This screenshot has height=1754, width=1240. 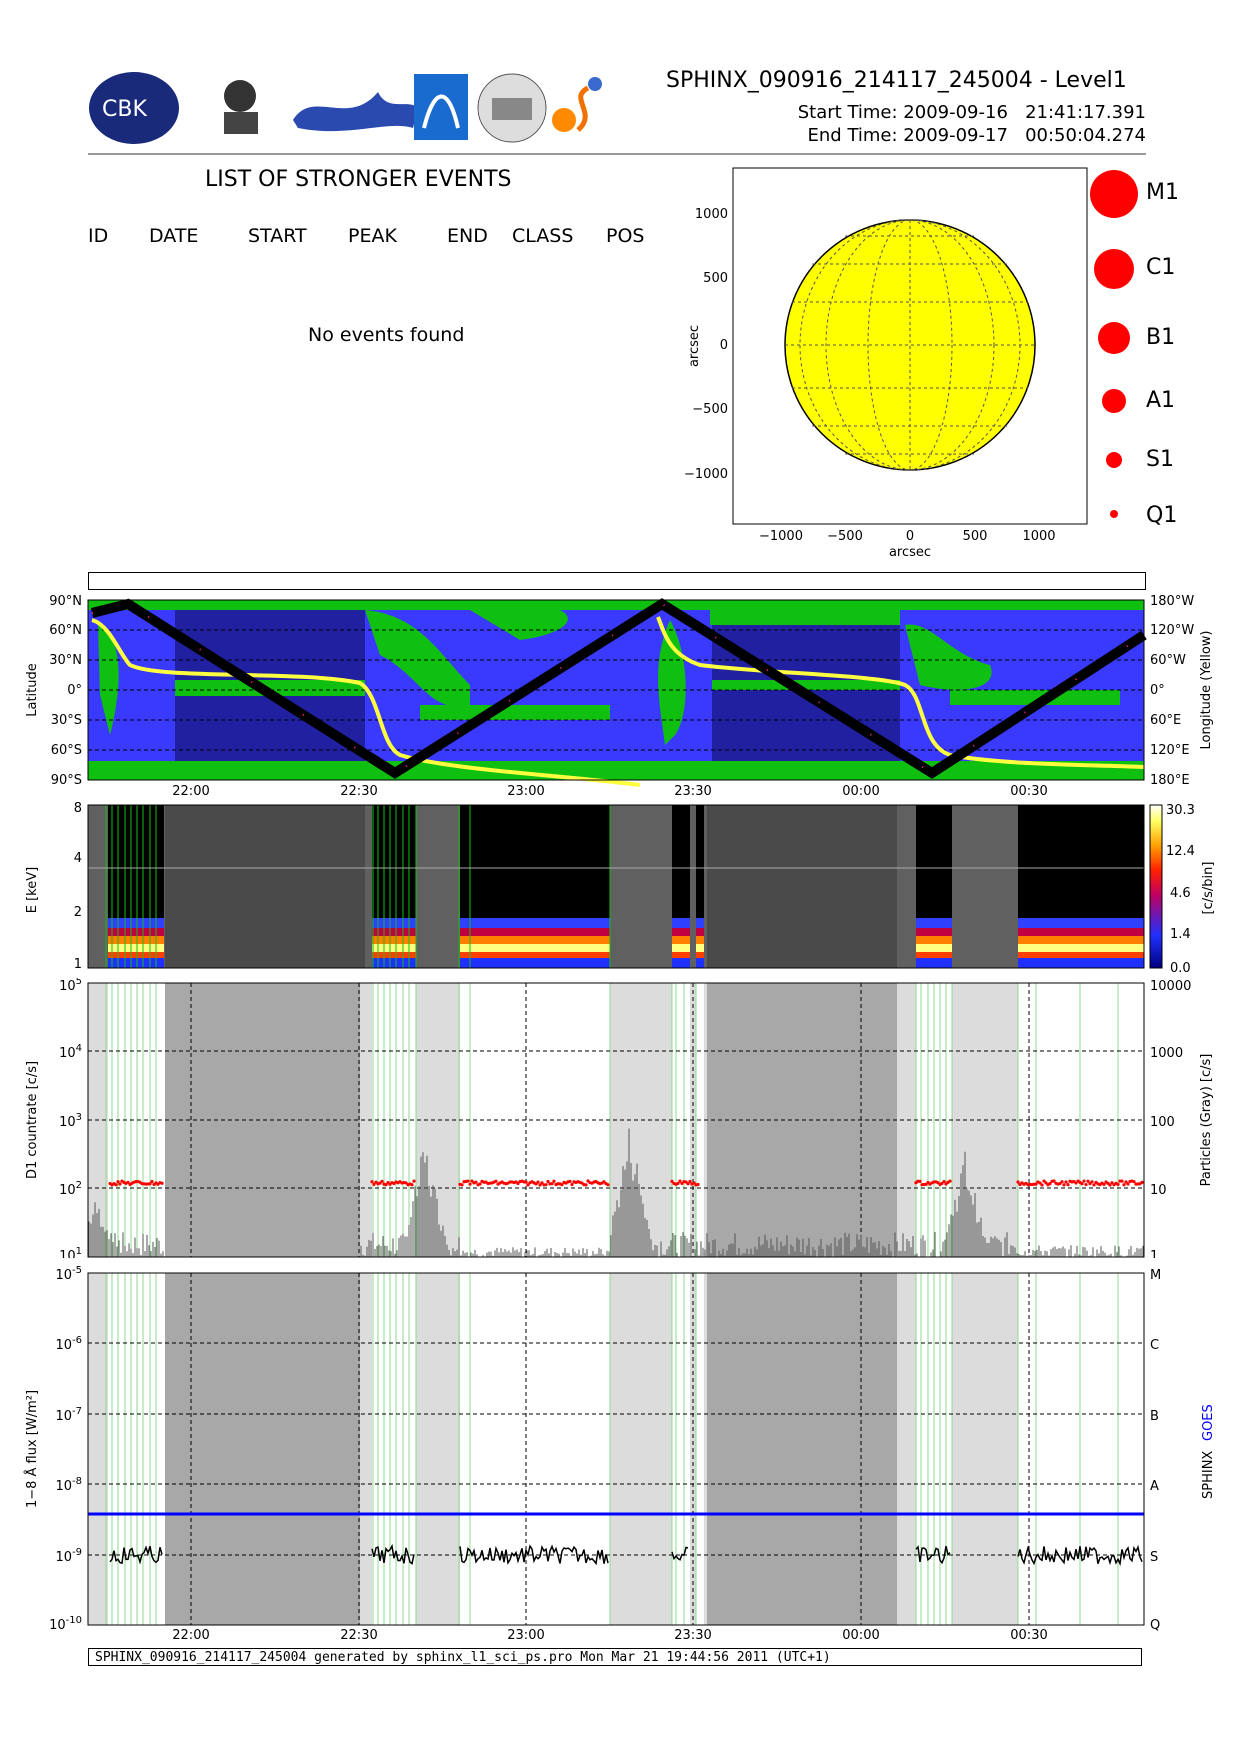 What do you see at coordinates (1028, 1635) in the screenshot?
I see `time-tick: 00:30` at bounding box center [1028, 1635].